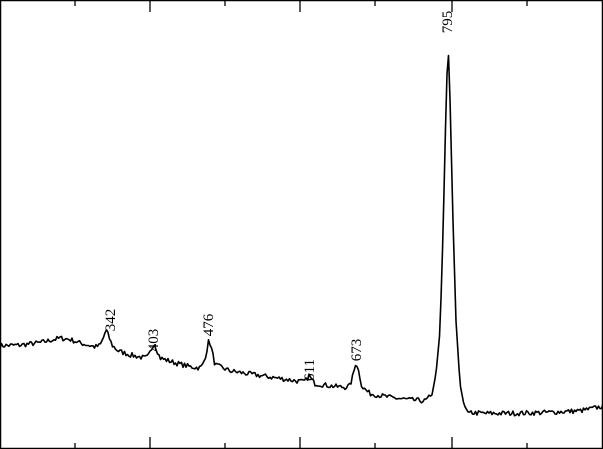 Image resolution: width=603 pixels, height=449 pixels. What do you see at coordinates (209, 324) in the screenshot?
I see `peak-label: 476` at bounding box center [209, 324].